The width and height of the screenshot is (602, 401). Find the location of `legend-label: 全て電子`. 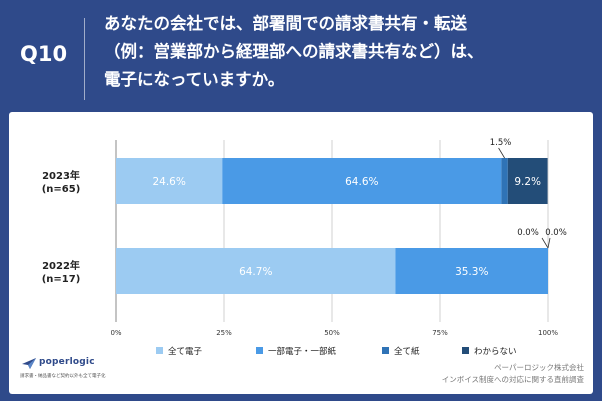

legend-label: 全て電子 is located at coordinates (185, 351).